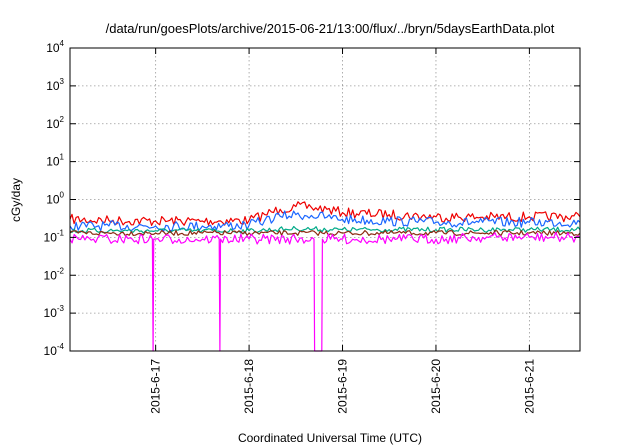  What do you see at coordinates (55, 85) in the screenshot?
I see `y-tick-label: 10³` at bounding box center [55, 85].